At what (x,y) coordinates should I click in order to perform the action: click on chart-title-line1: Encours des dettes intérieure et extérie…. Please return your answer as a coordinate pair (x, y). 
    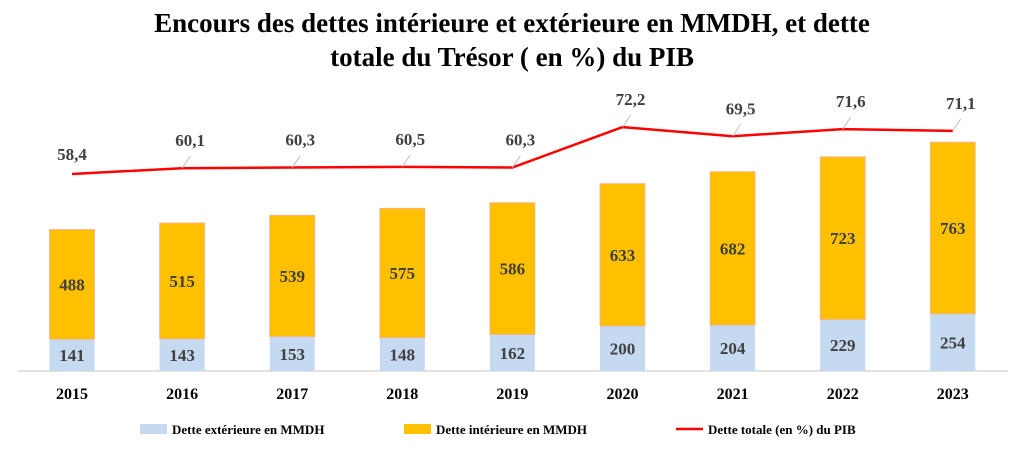
    Looking at the image, I should click on (512, 23).